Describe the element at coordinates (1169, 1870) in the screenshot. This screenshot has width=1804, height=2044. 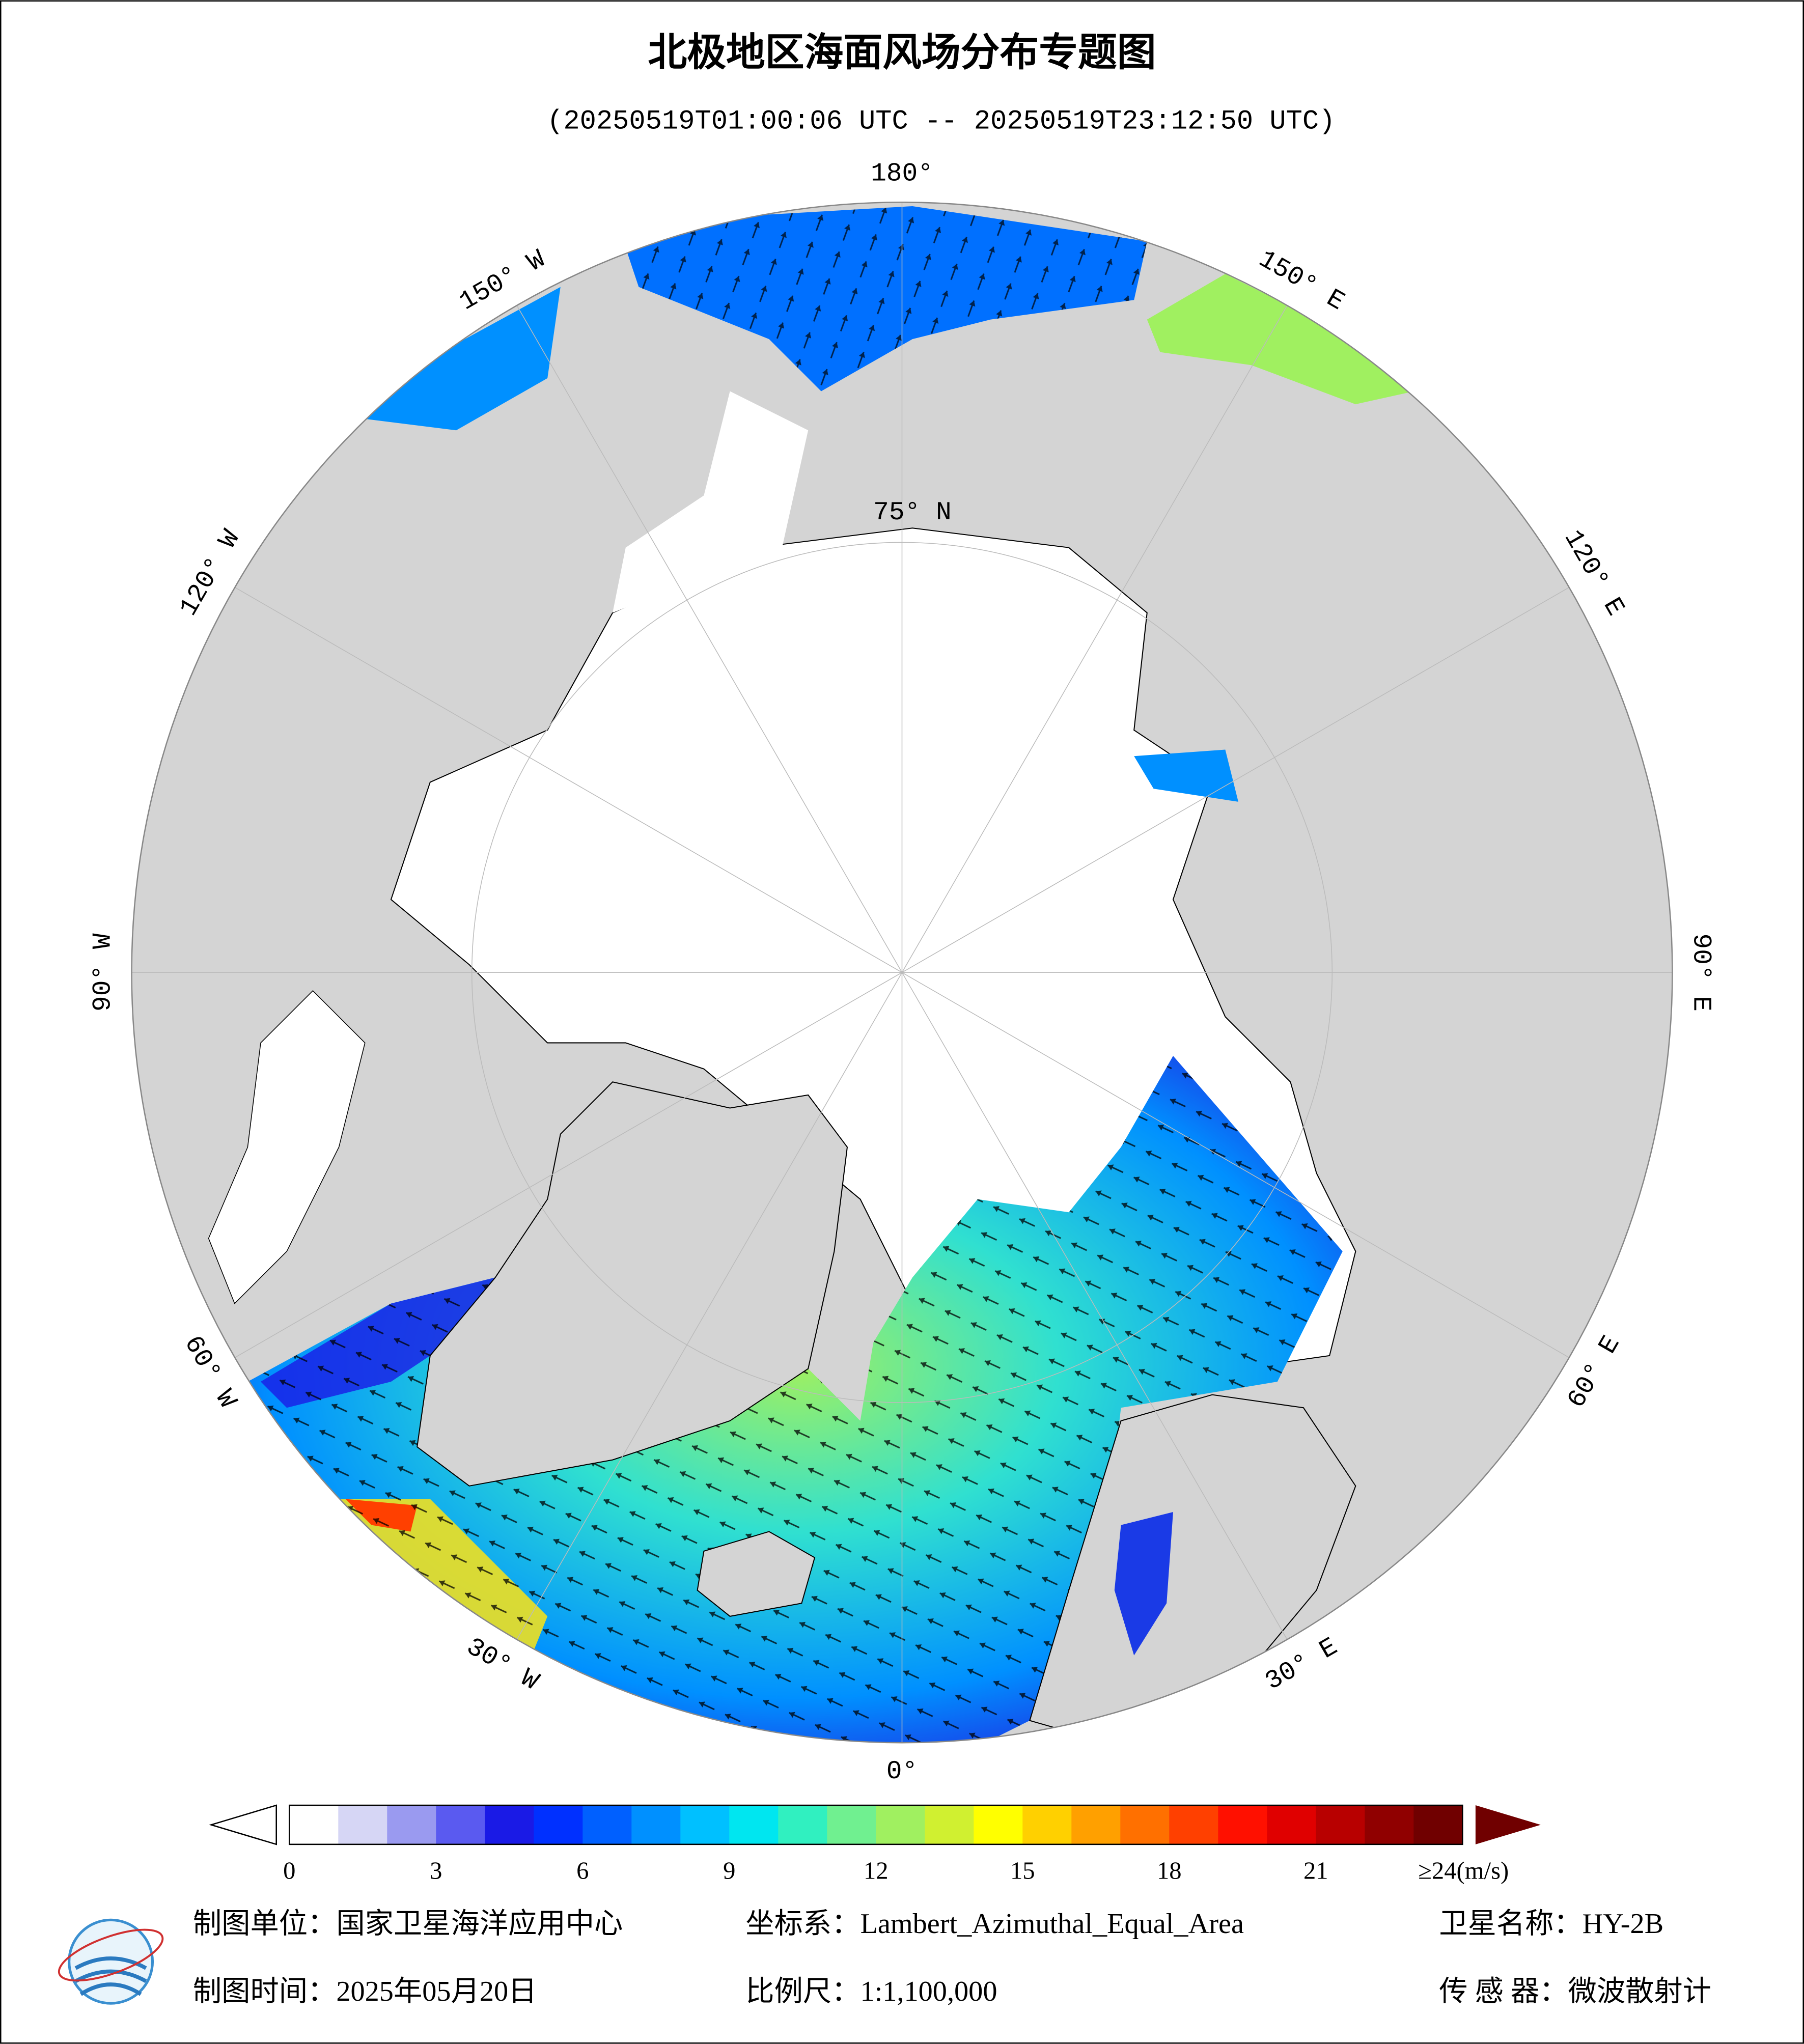
I see `colorbar-tick-label: 18` at that location.